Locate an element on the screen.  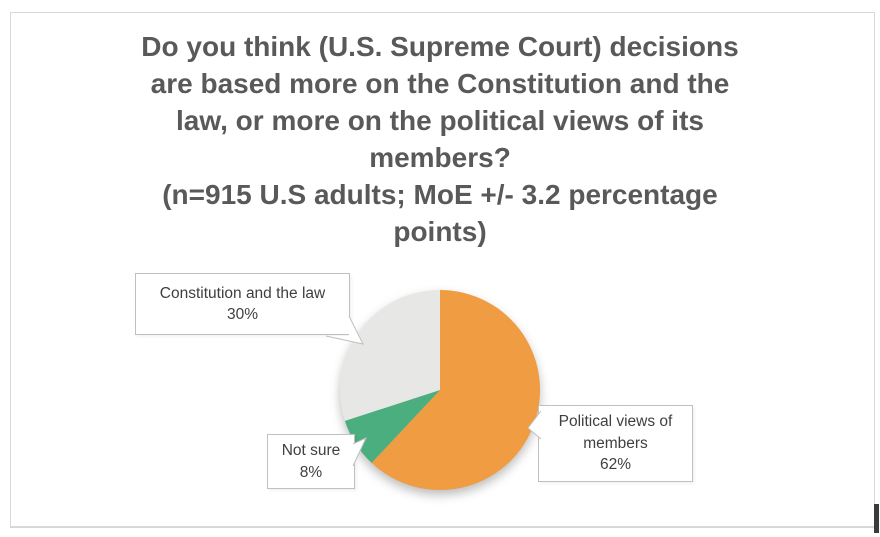
callout-notsure-label: Not sure 8% is located at coordinates (311, 461).